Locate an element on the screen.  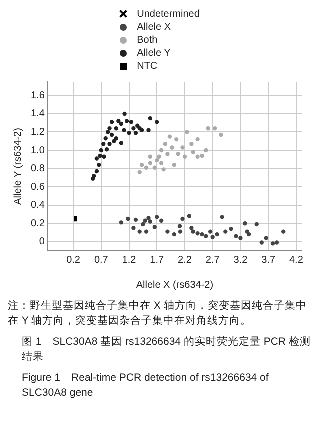
y-tick-label: 0.4 is located at coordinates (38, 206).